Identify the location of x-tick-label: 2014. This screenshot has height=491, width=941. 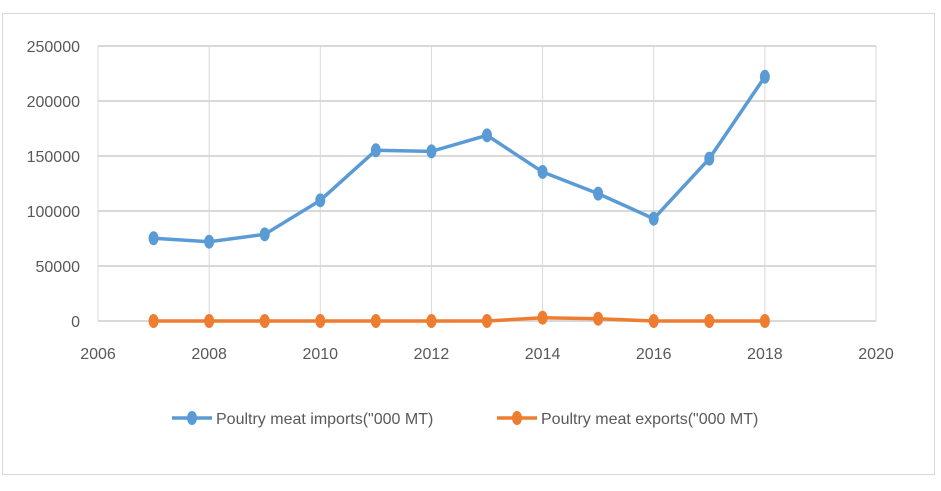
(543, 354).